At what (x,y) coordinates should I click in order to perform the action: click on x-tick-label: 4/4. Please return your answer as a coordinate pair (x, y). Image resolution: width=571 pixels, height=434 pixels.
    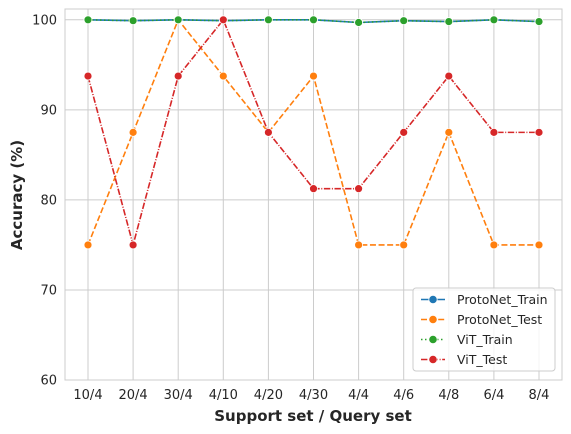
    Looking at the image, I should click on (358, 395).